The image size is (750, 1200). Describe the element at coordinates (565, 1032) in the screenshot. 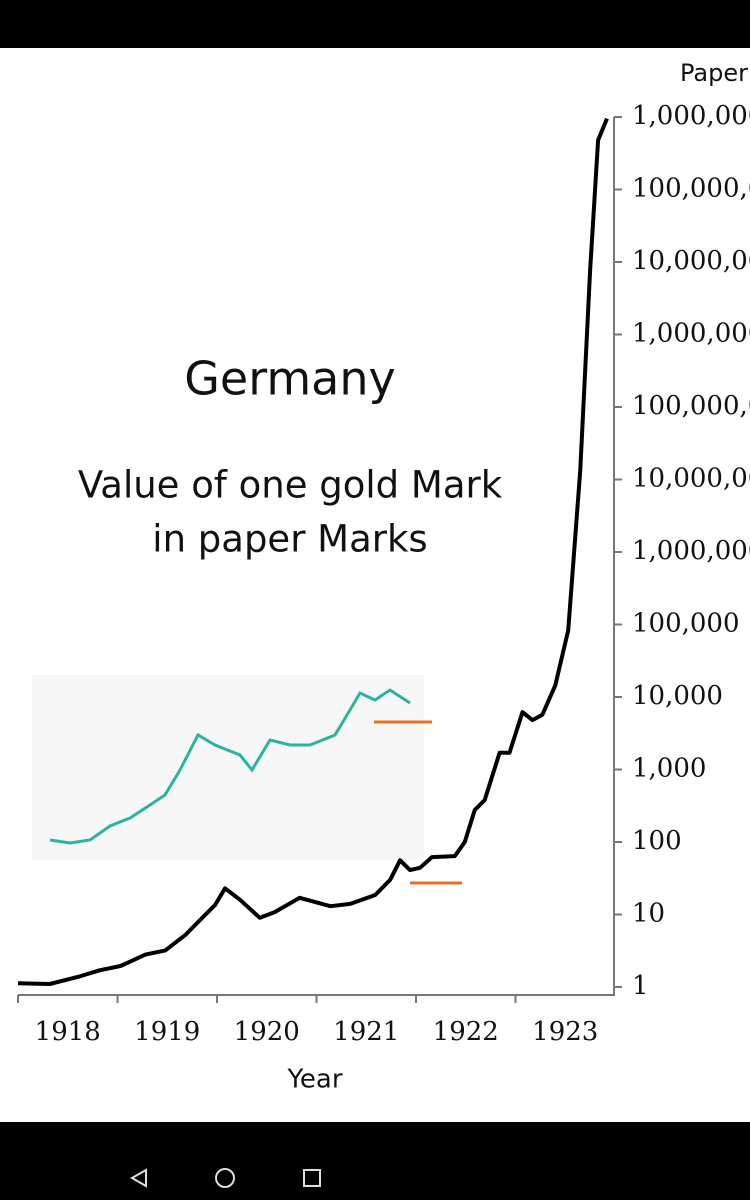

I see `x-tick-label: 1923` at that location.